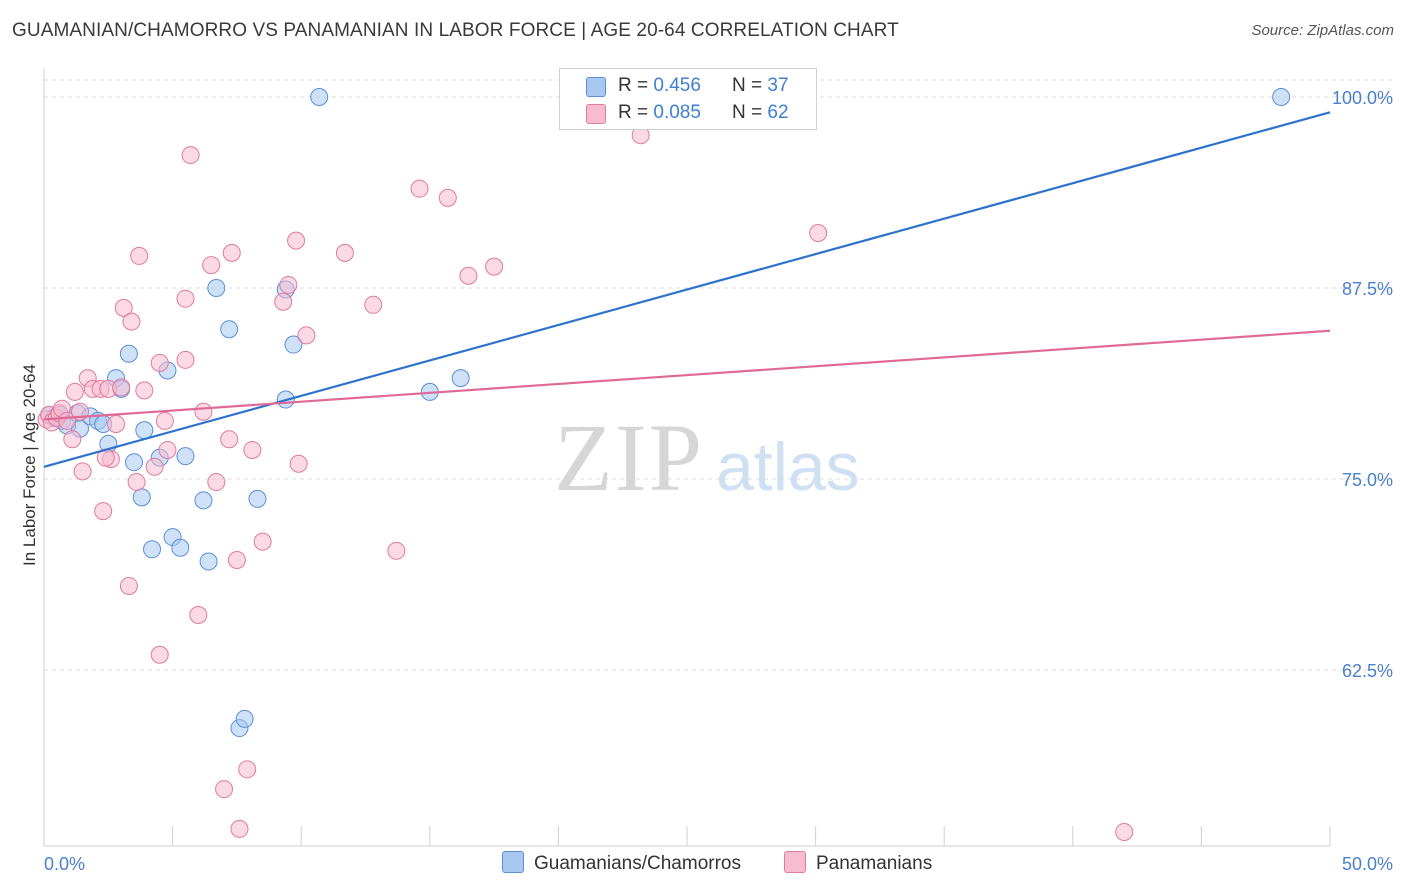 The image size is (1406, 892). What do you see at coordinates (778, 112) in the screenshot?
I see `legend-n-value: 62` at bounding box center [778, 112].